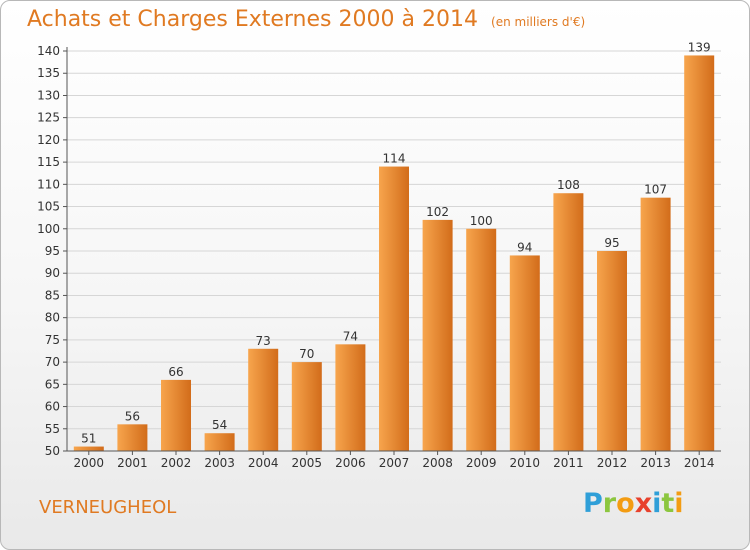 The height and width of the screenshot is (550, 750). What do you see at coordinates (219, 425) in the screenshot?
I see `value-label: 54` at bounding box center [219, 425].